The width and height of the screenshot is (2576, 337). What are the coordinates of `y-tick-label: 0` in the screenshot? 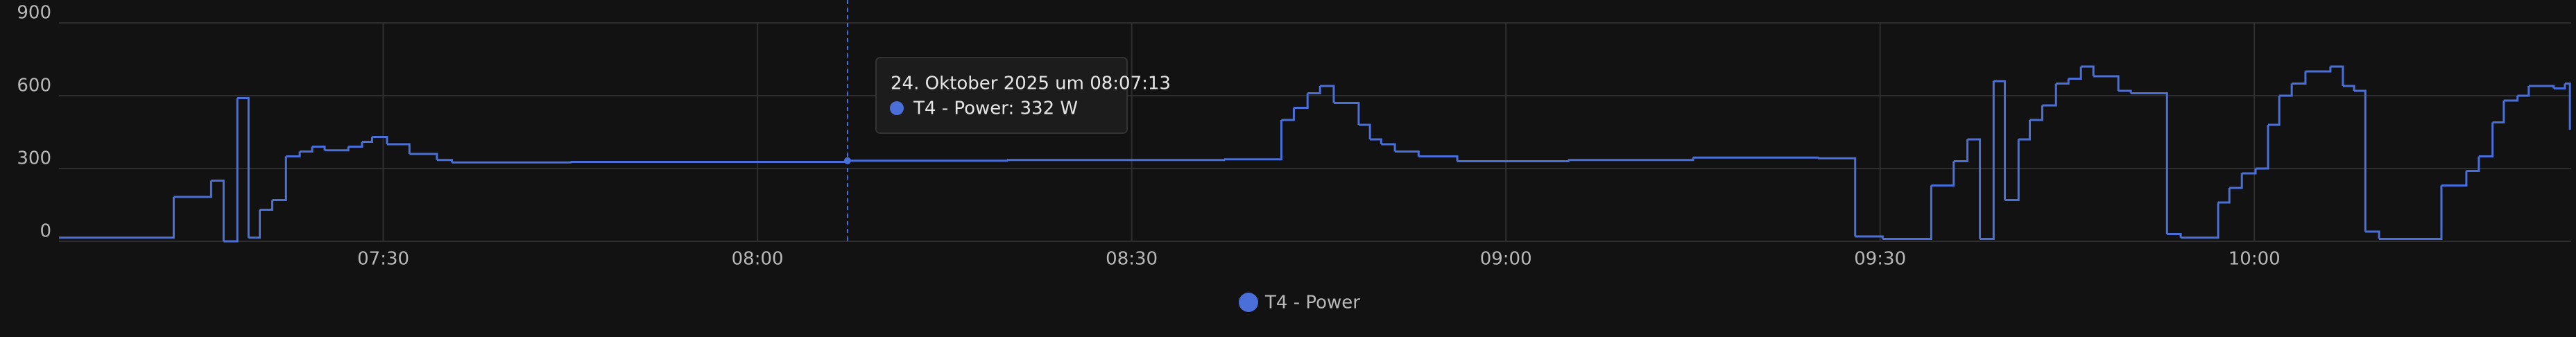 It's located at (45, 232).